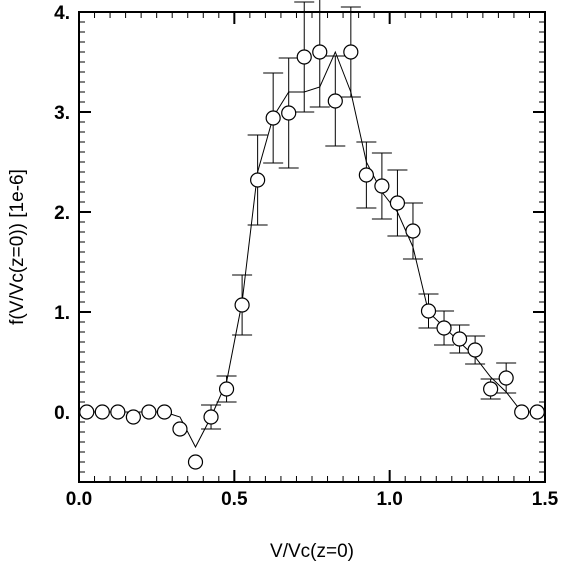 This screenshot has width=567, height=572. I want to click on y-tick-label: 1., so click(62, 313).